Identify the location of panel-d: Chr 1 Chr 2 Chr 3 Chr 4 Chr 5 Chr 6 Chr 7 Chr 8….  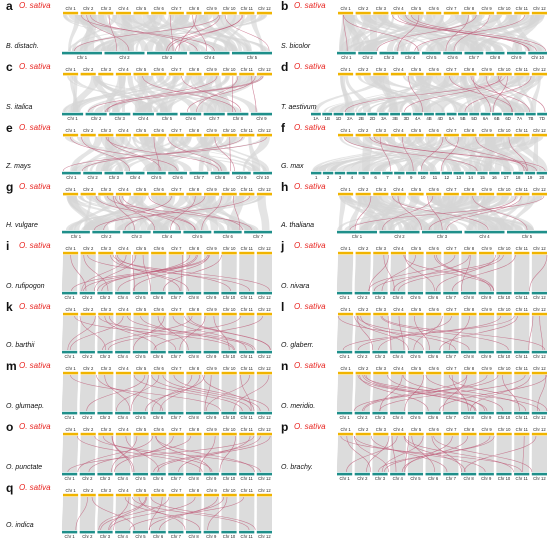
(415, 91).